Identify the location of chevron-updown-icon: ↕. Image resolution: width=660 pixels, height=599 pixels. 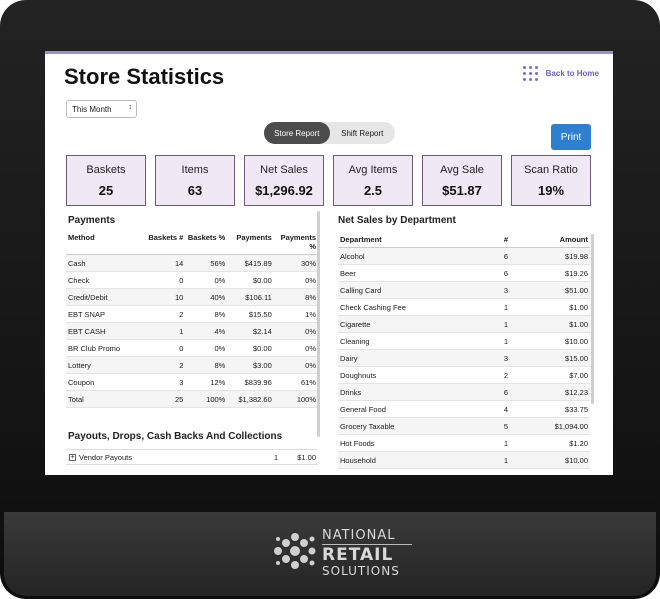
(130, 107).